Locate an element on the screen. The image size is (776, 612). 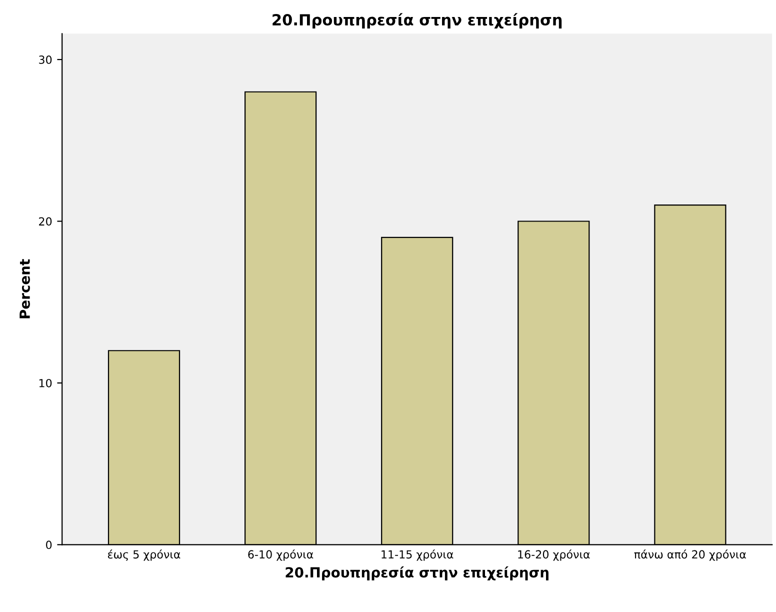
x-tick-label: πάνω από 20 χρόνια is located at coordinates (690, 555).